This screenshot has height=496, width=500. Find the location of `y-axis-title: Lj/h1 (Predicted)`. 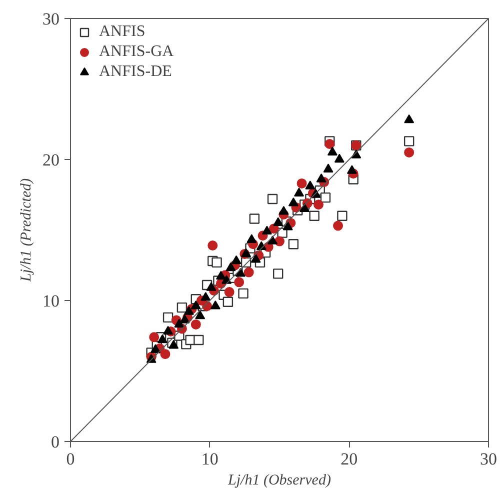

y-axis-title: Lj/h1 (Predicted) is located at coordinates (26, 230).